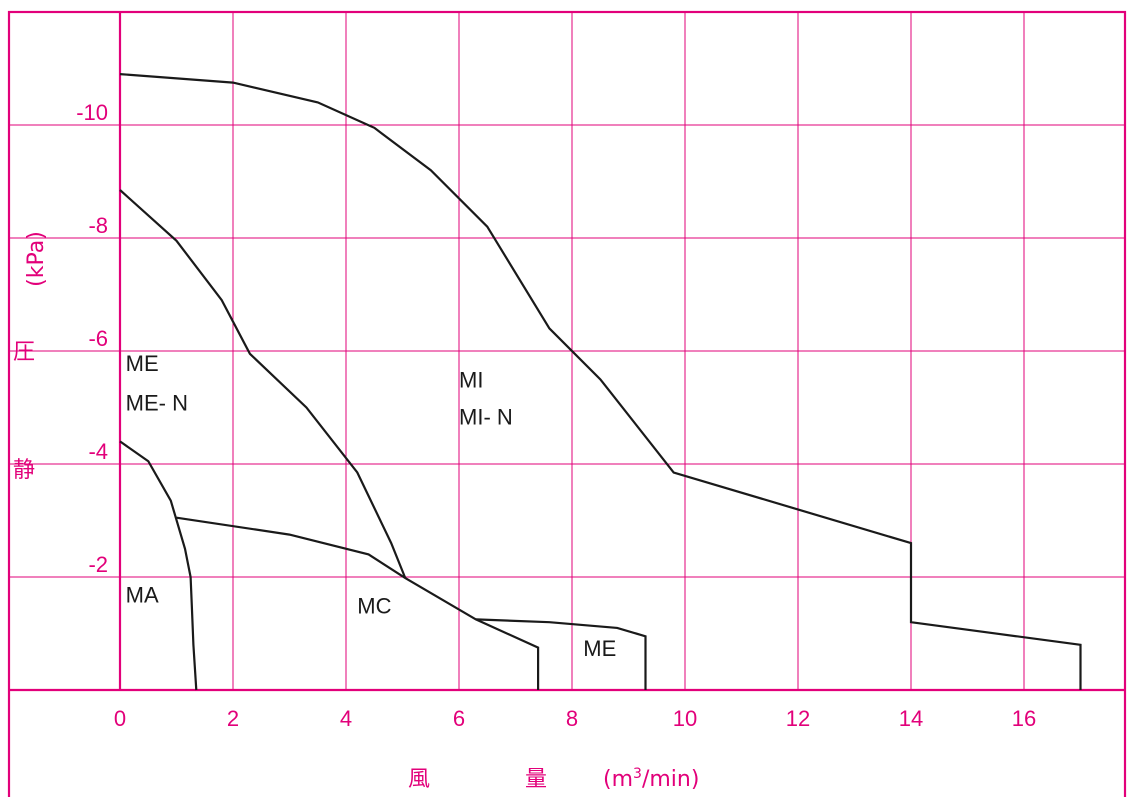  I want to click on y-axis-unit: (kPa), so click(36, 259).